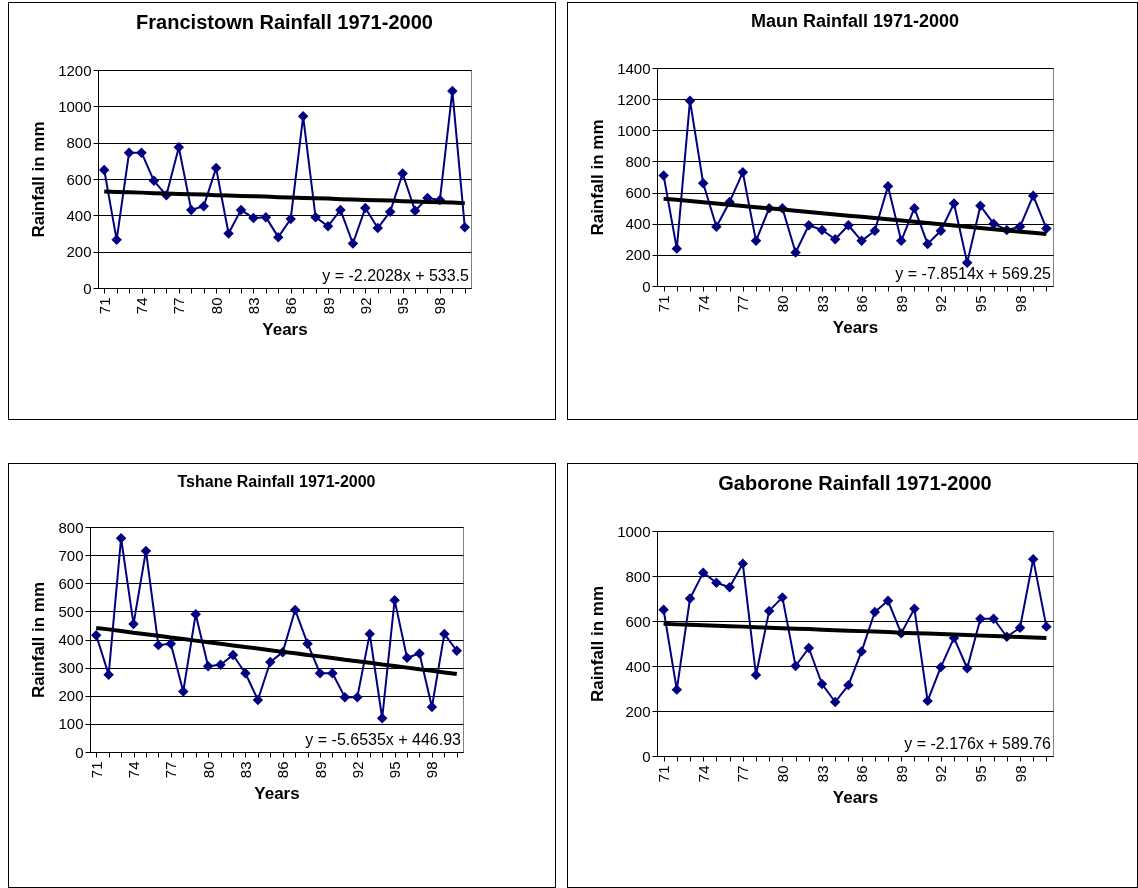  What do you see at coordinates (71, 611) in the screenshot?
I see `y-tick-label: 500` at bounding box center [71, 611].